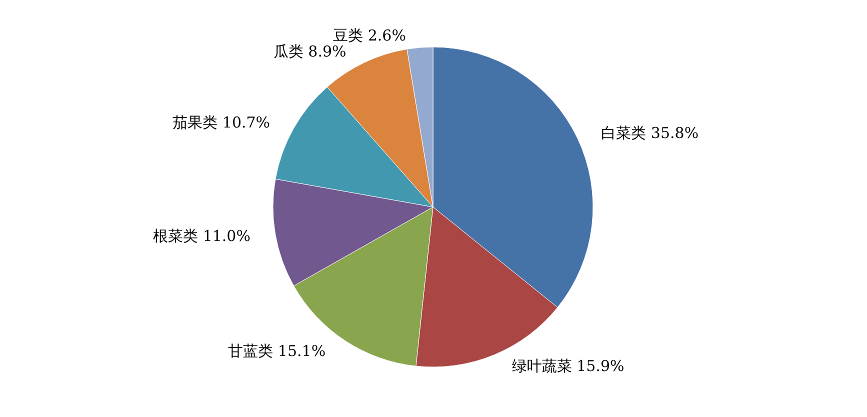 Image resolution: width=867 pixels, height=417 pixels. I want to click on slice-label: 白菜类 35.8%, so click(650, 133).